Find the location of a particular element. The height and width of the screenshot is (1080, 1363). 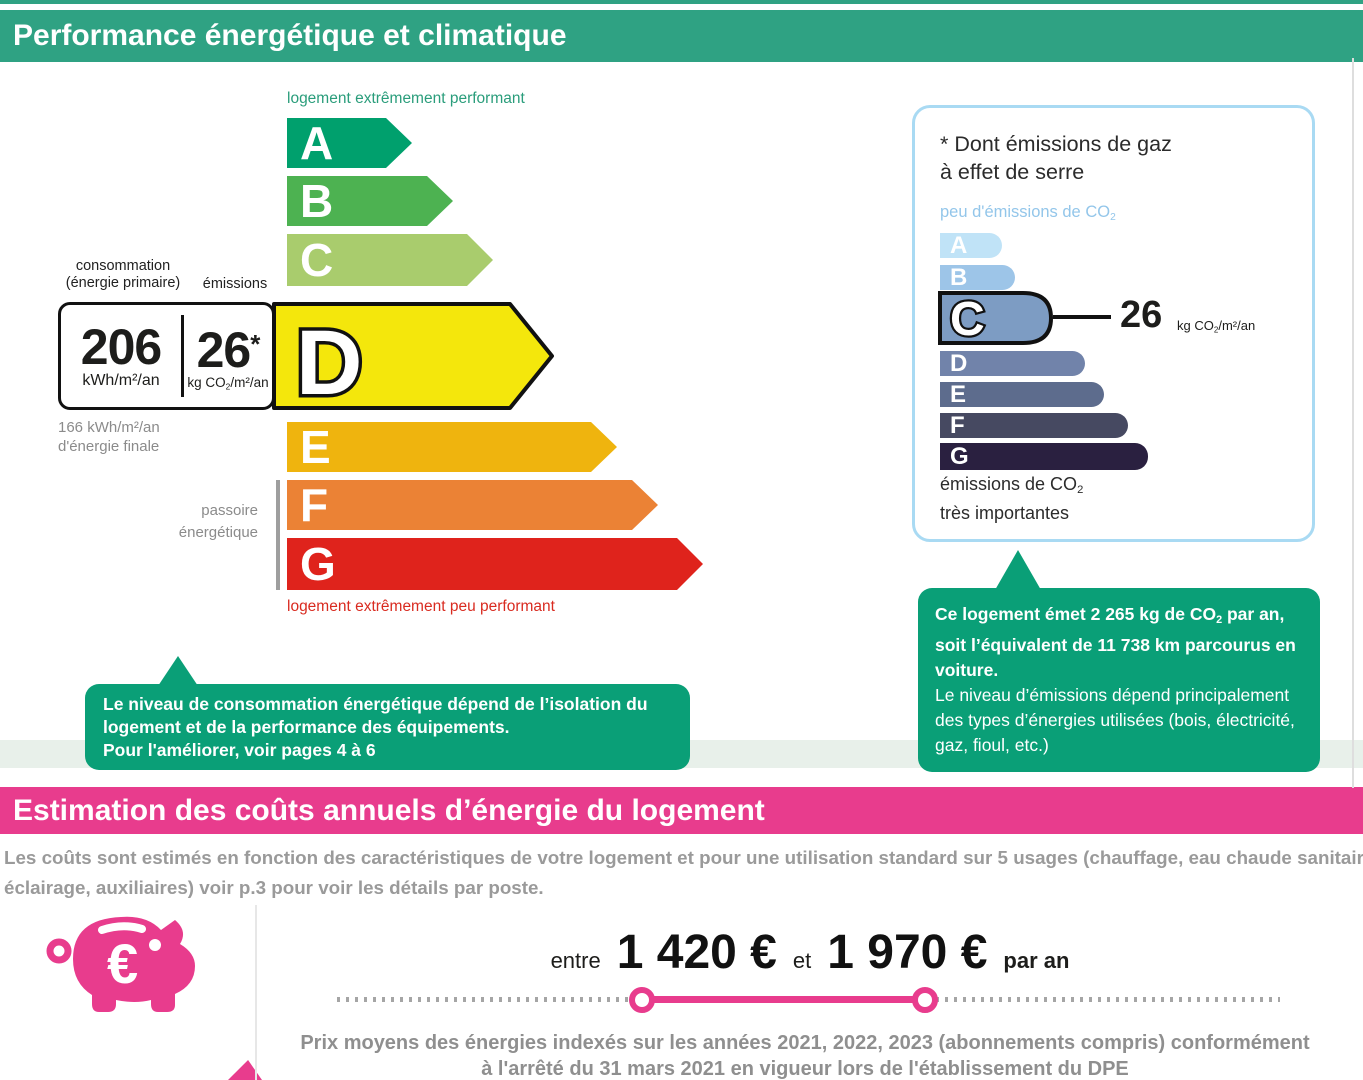

euro-piggy-bank-icon: € is located at coordinates (125, 962).